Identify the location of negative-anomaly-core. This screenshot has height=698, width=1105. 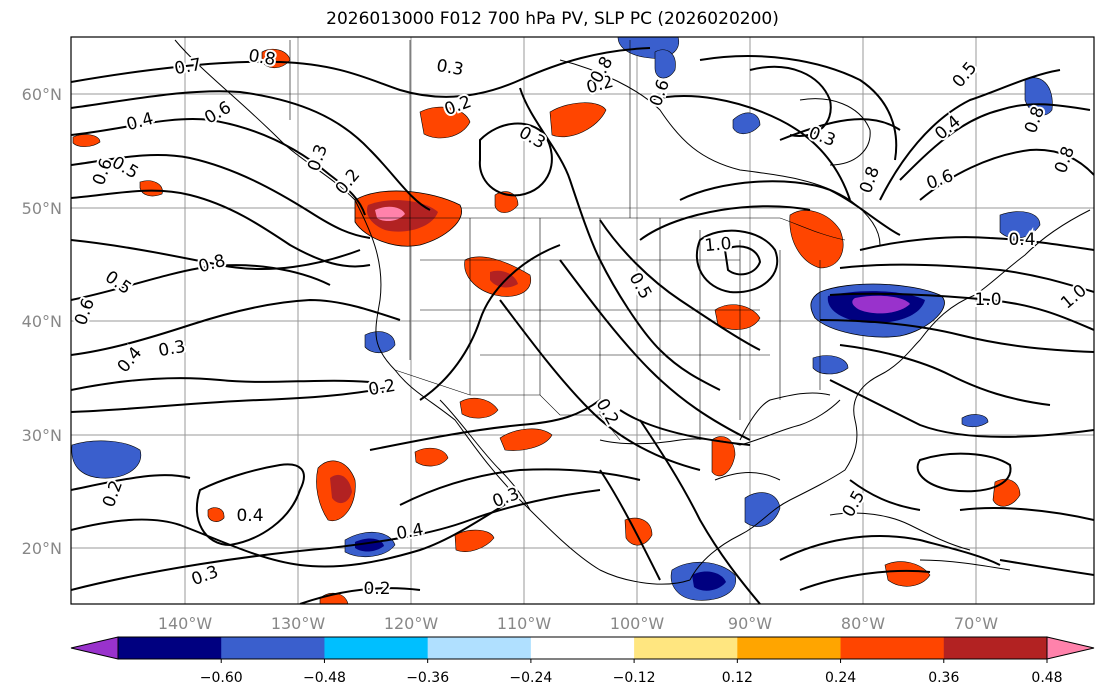
(709, 581).